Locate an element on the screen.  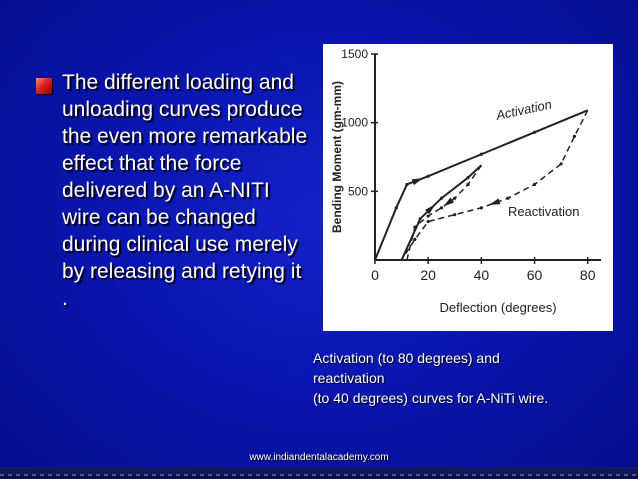
annotation-activation: Activation is located at coordinates (523, 109).